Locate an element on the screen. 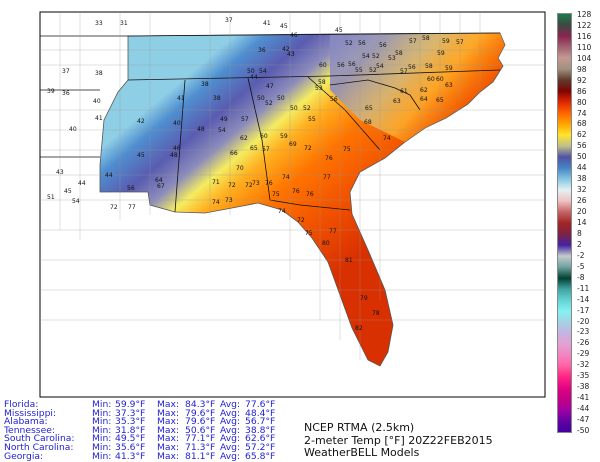 The image size is (600, 462). min-value: 35.6°F is located at coordinates (130, 447).